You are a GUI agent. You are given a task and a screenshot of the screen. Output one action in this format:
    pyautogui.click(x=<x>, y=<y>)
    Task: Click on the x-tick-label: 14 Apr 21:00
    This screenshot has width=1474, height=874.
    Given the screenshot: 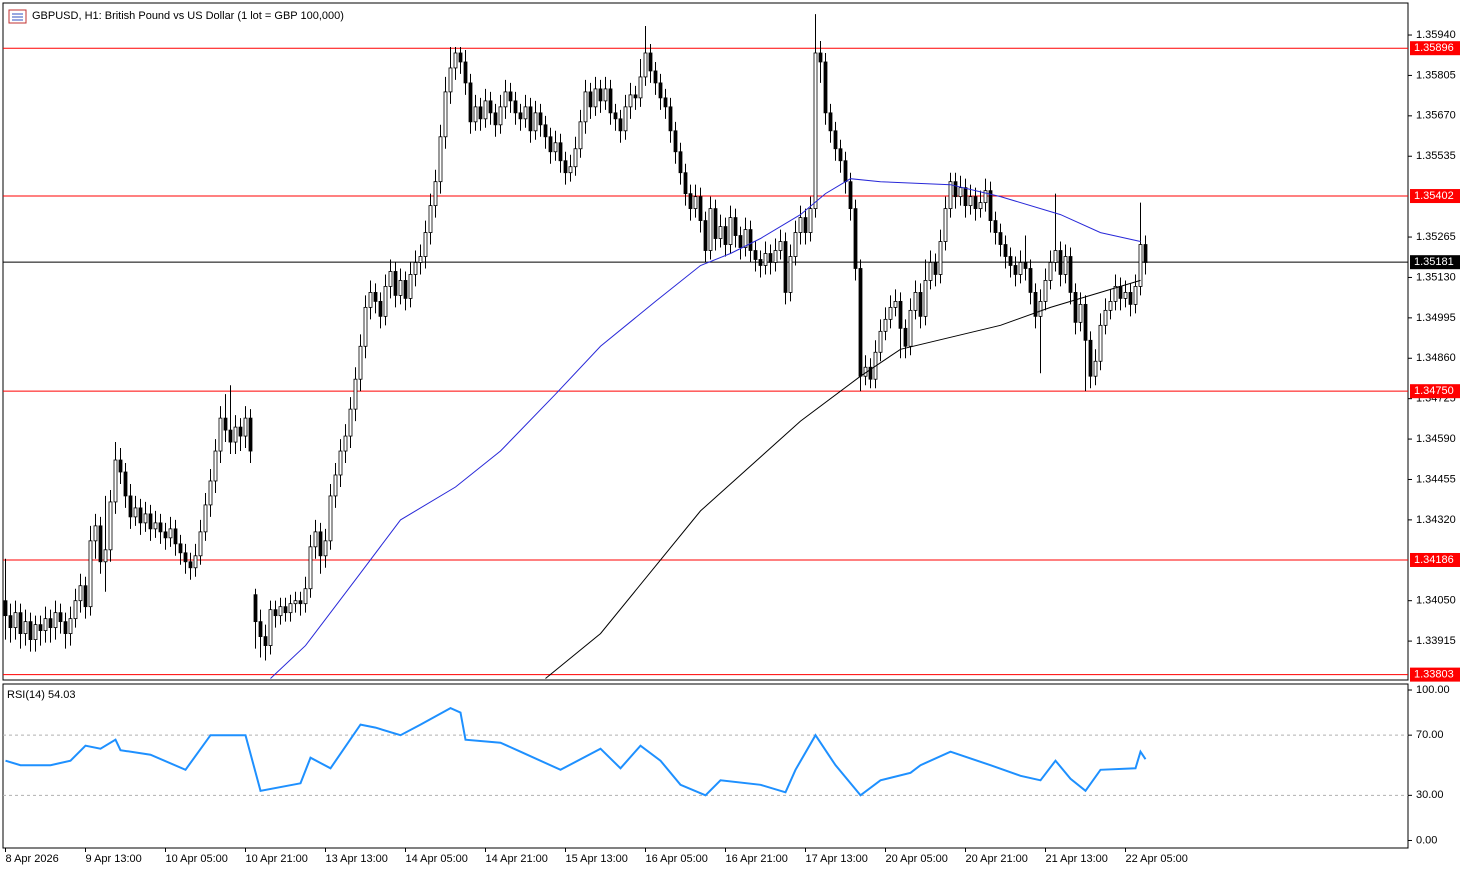 What is the action you would take?
    pyautogui.click(x=517, y=859)
    